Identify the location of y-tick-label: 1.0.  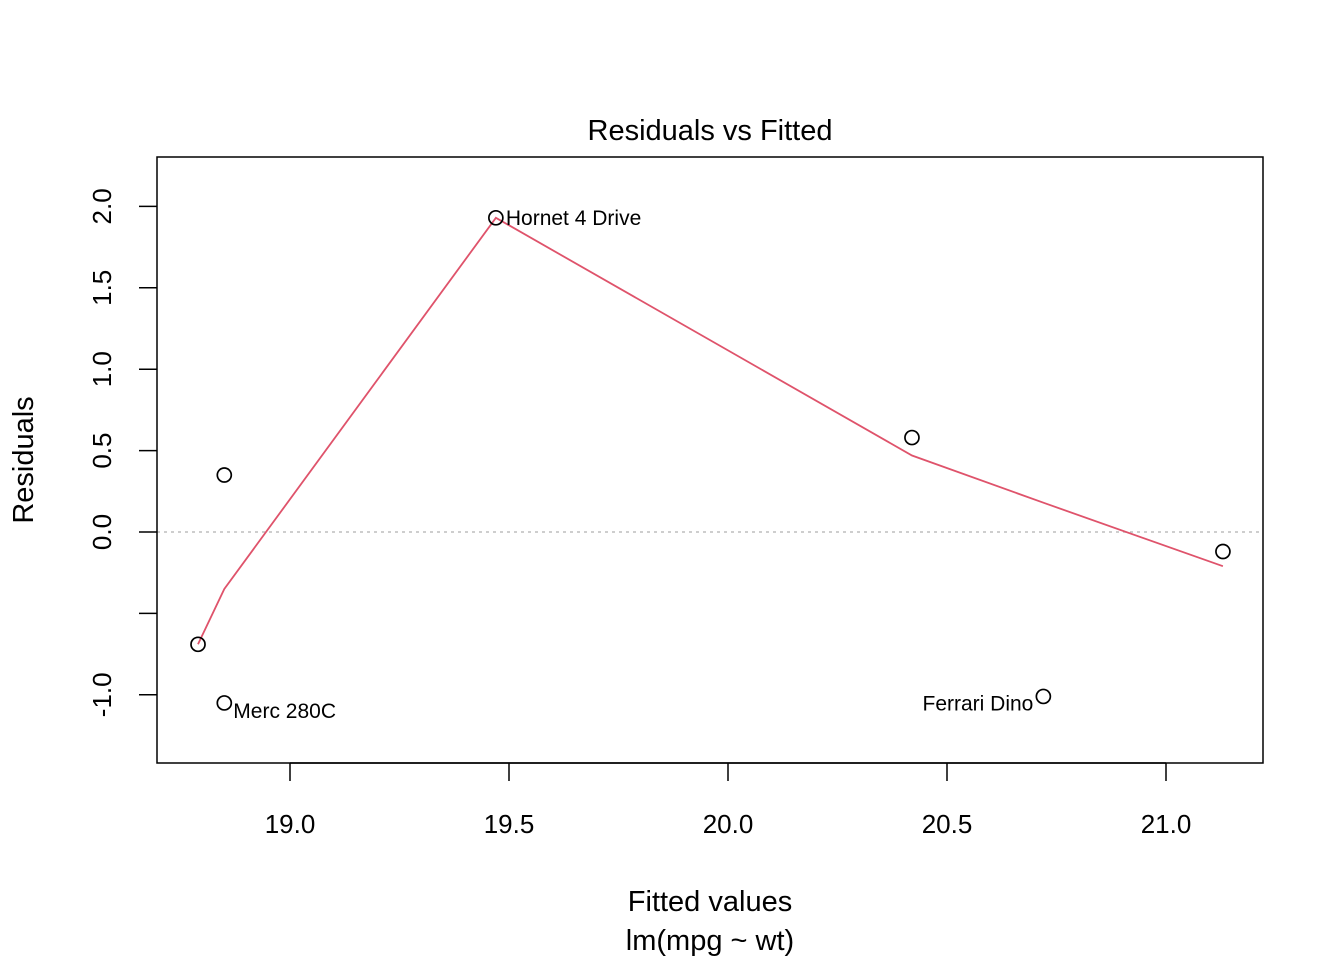
(102, 369).